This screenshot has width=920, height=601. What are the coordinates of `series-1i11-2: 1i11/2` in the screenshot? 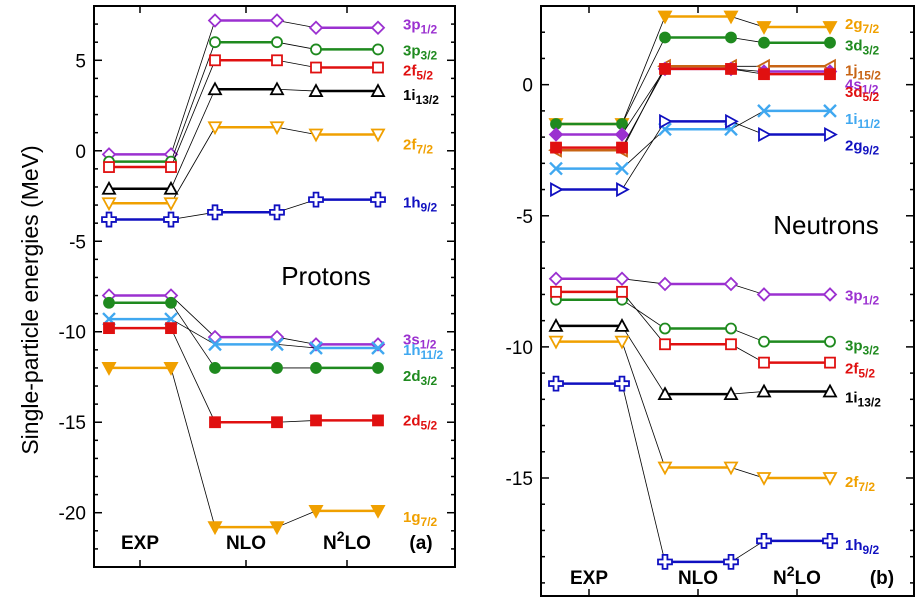 It's located at (715, 140).